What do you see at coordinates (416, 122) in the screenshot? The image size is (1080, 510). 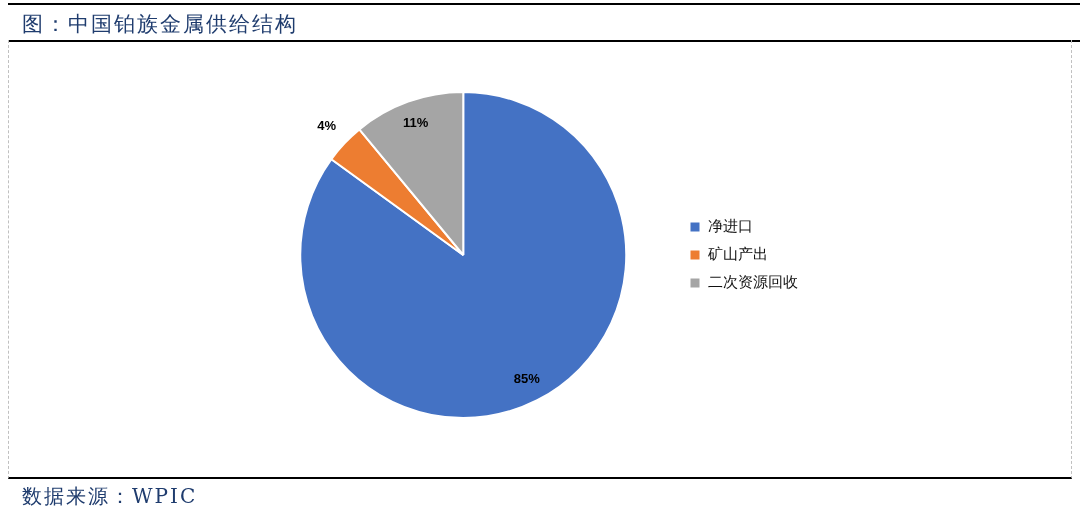 I see `data-label: 11%` at bounding box center [416, 122].